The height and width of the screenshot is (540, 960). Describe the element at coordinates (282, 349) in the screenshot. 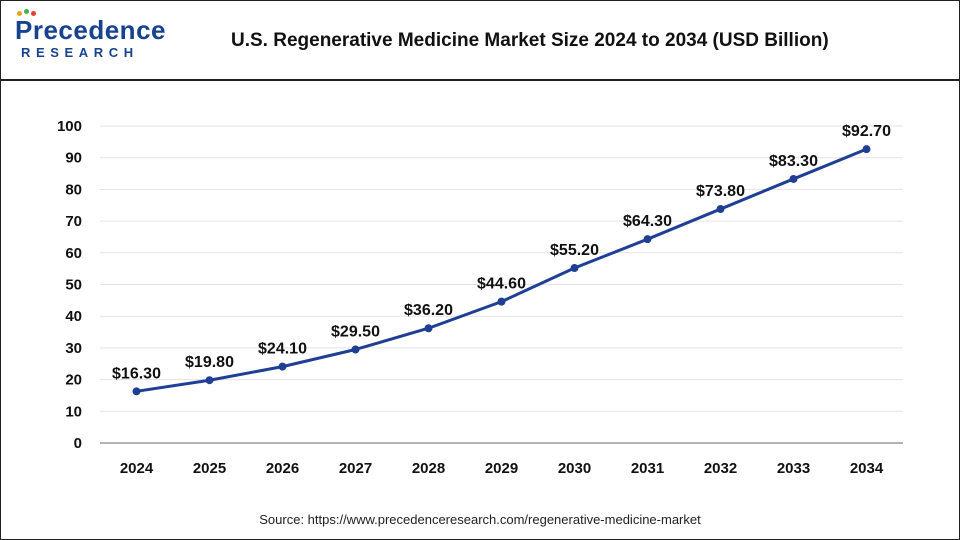

I see `data-label: $24.10` at that location.